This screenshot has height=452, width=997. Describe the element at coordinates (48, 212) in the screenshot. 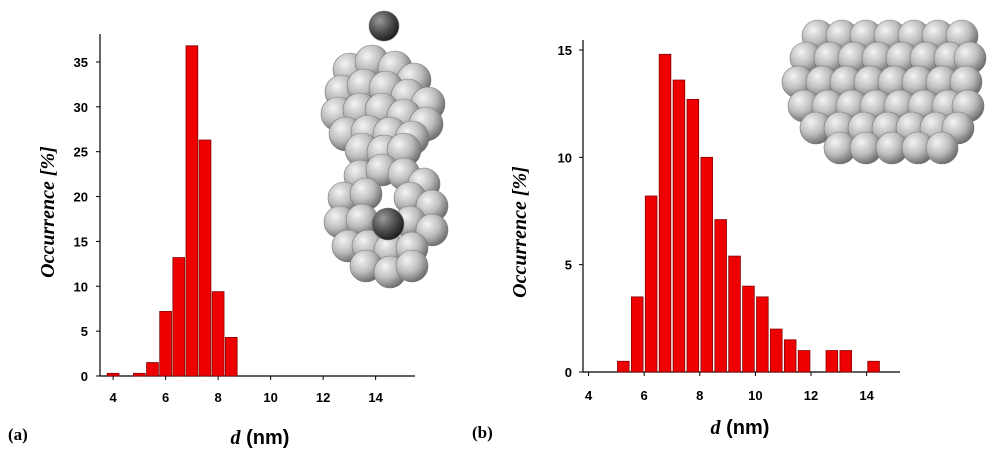

I see `panel-a-y-axis-title: Occurrence [%]` at that location.